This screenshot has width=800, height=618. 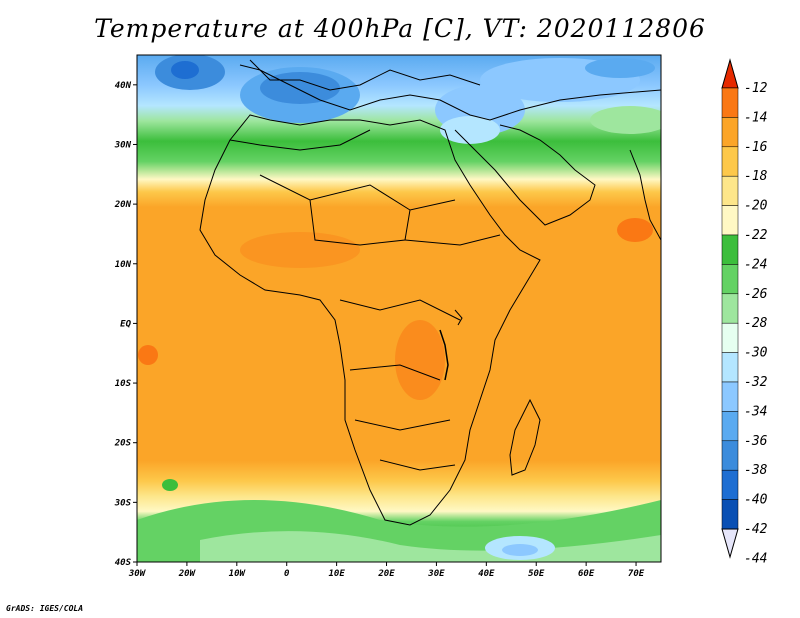 I want to click on colorbar-label: -20, so click(x=756, y=206).